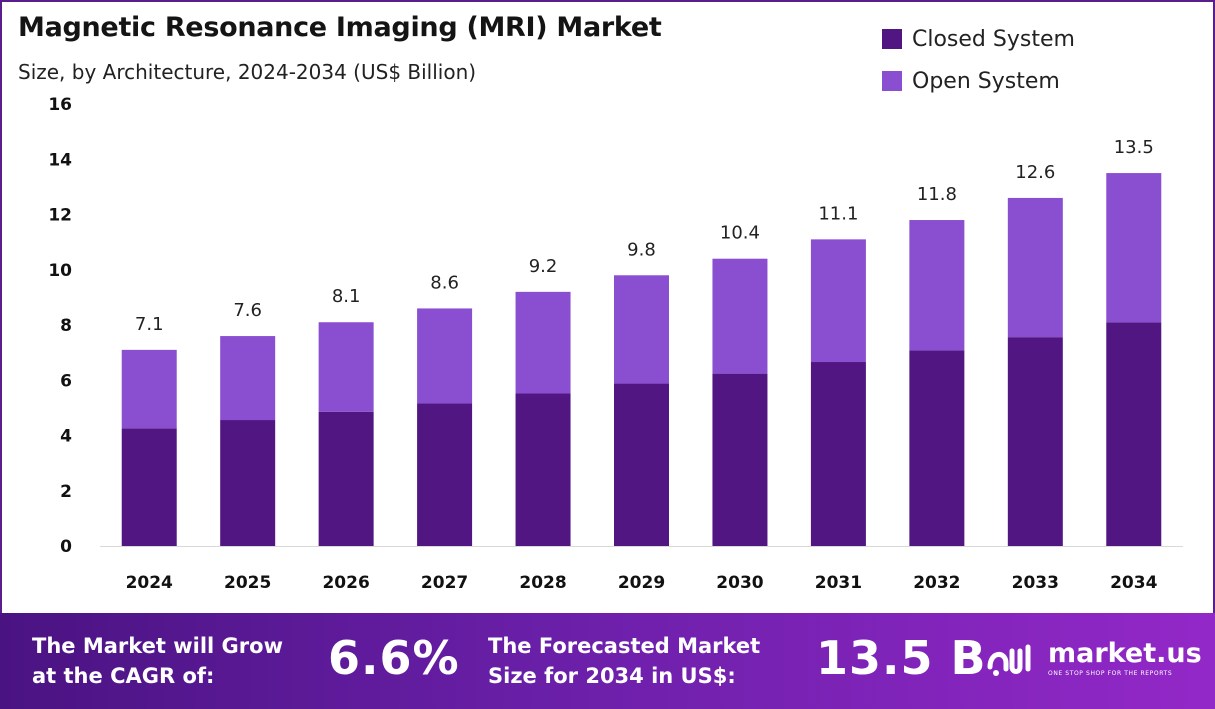  What do you see at coordinates (936, 583) in the screenshot?
I see `x-tick-label: 2032` at bounding box center [936, 583].